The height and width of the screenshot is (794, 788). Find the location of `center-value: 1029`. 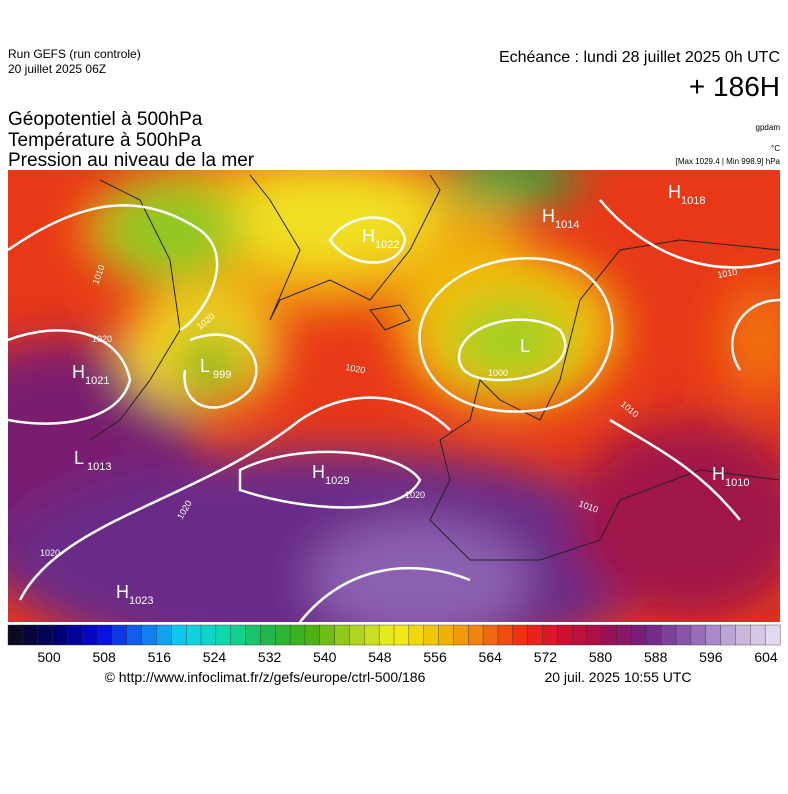

center-value: 1029 is located at coordinates (337, 481).